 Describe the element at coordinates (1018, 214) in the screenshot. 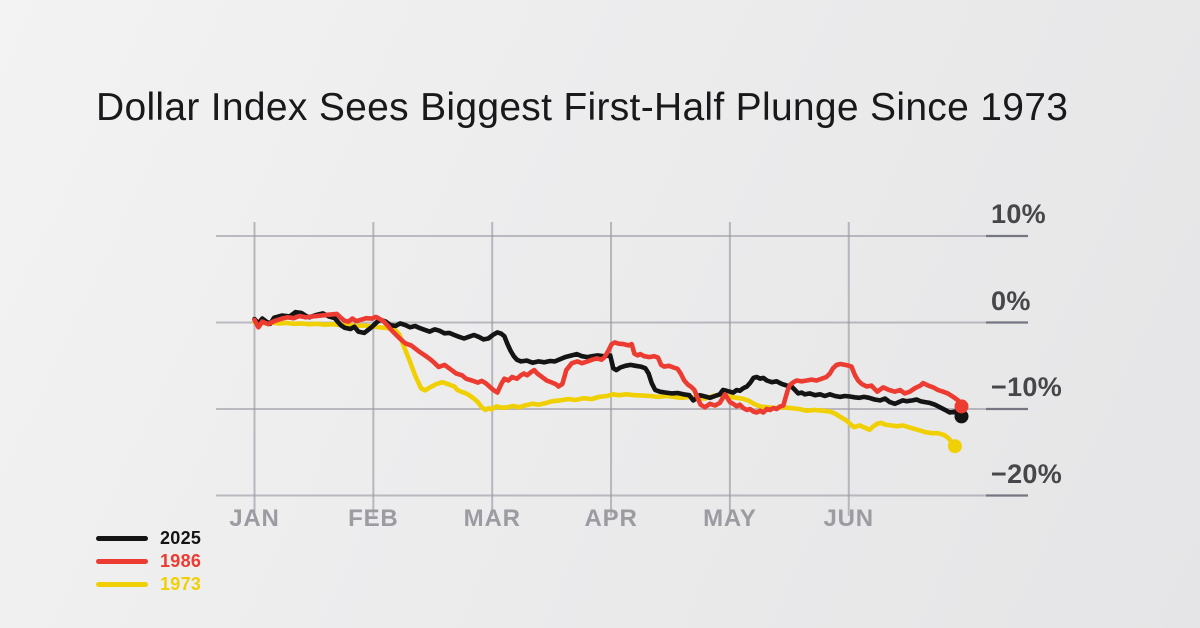

I see `y-axis-label-10%: 10%` at that location.